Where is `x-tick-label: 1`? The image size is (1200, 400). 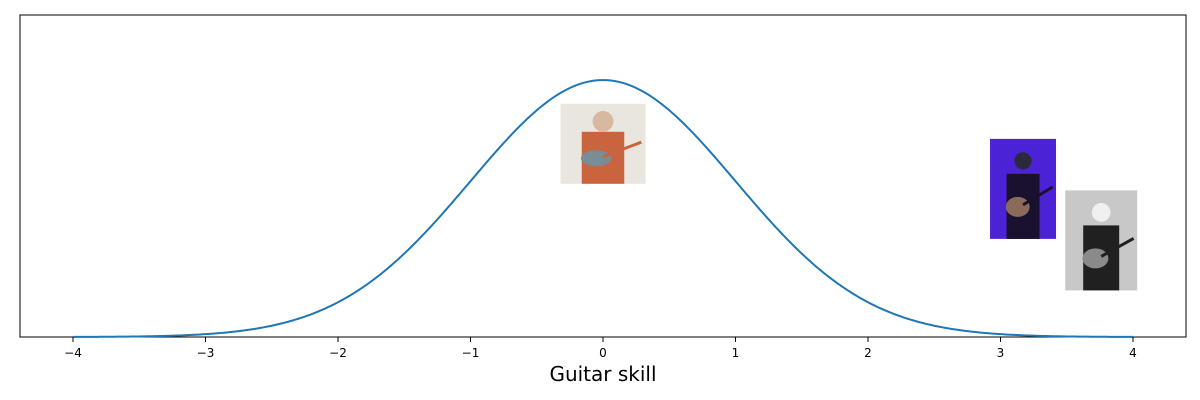 x-tick-label: 1 is located at coordinates (736, 353).